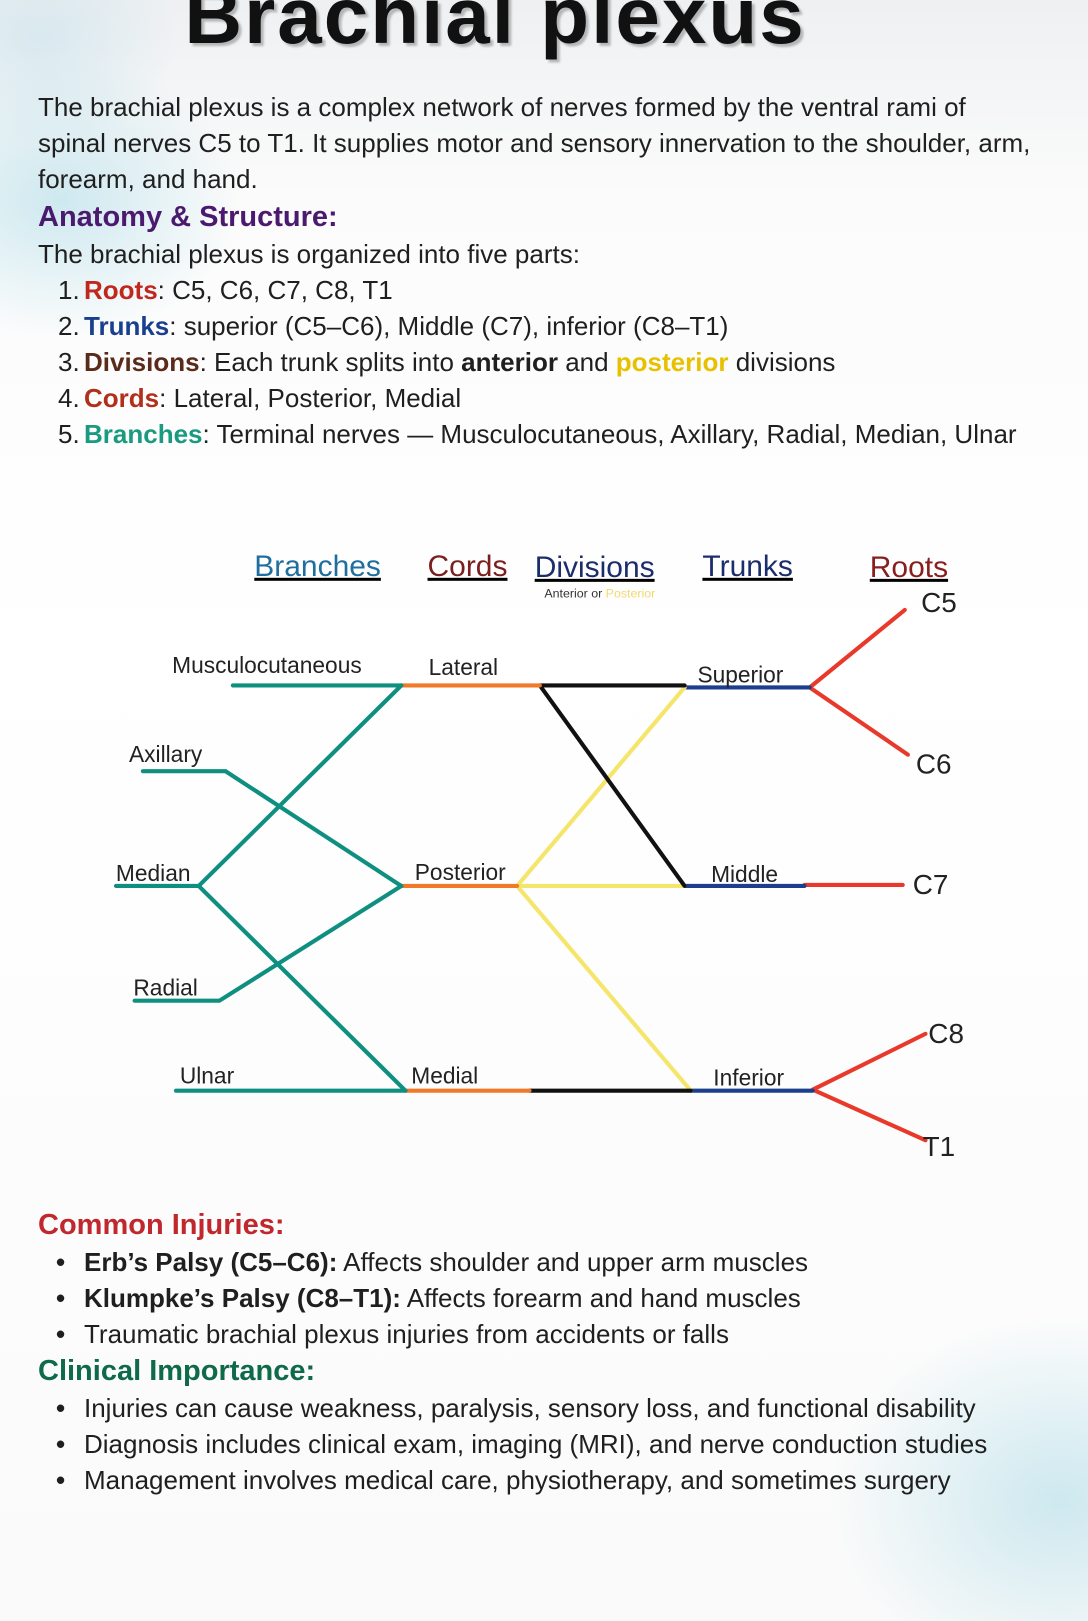 The height and width of the screenshot is (1621, 1088). I want to click on trunk-label: Inferior, so click(748, 1077).